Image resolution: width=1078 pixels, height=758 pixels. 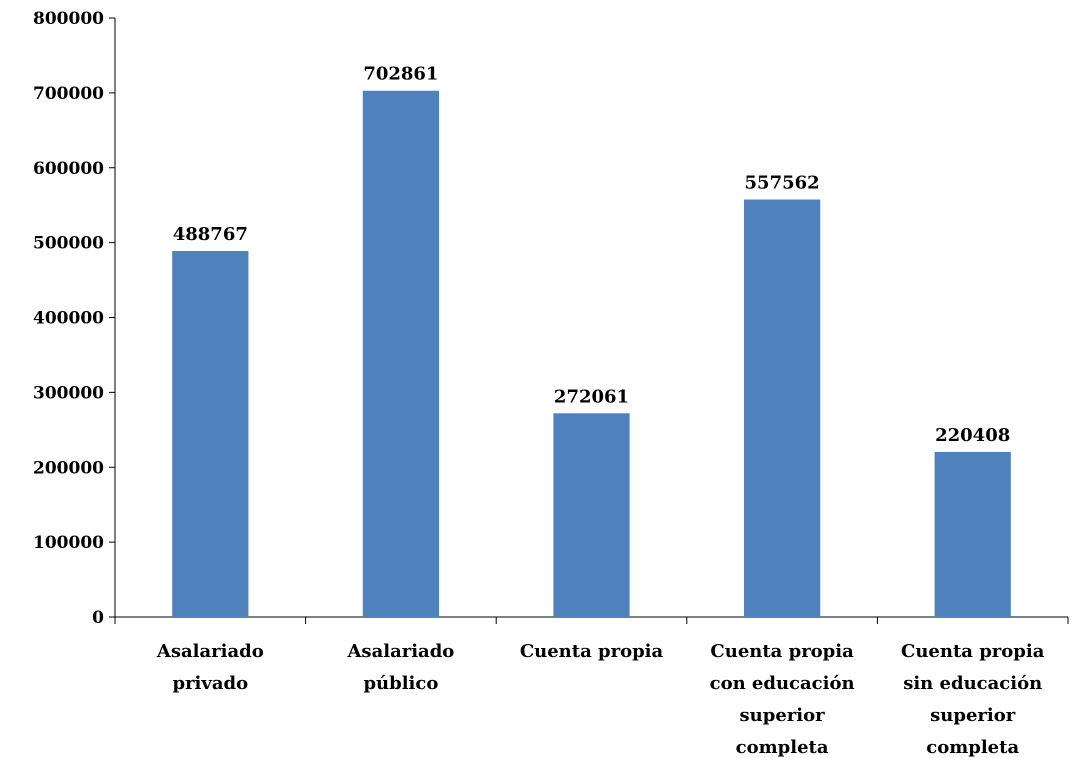 I want to click on y-tick-label: 800000, so click(x=68, y=19).